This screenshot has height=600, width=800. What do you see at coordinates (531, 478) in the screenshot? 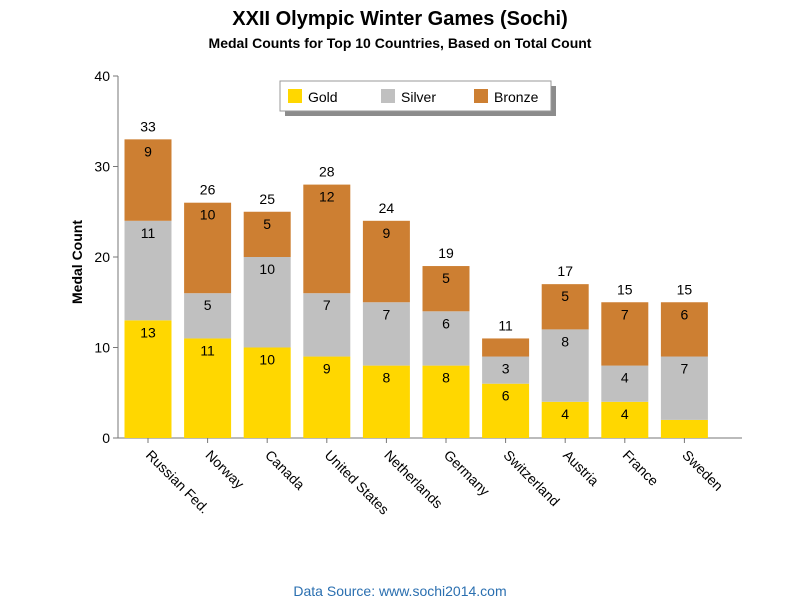
I see `x-category-label: Switzerland` at bounding box center [531, 478].